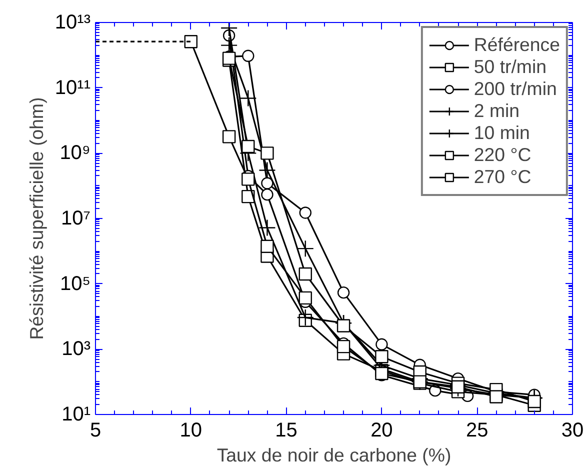 The image size is (586, 474). Describe the element at coordinates (510, 67) in the screenshot. I see `legend-label: 50 tr/min` at that location.